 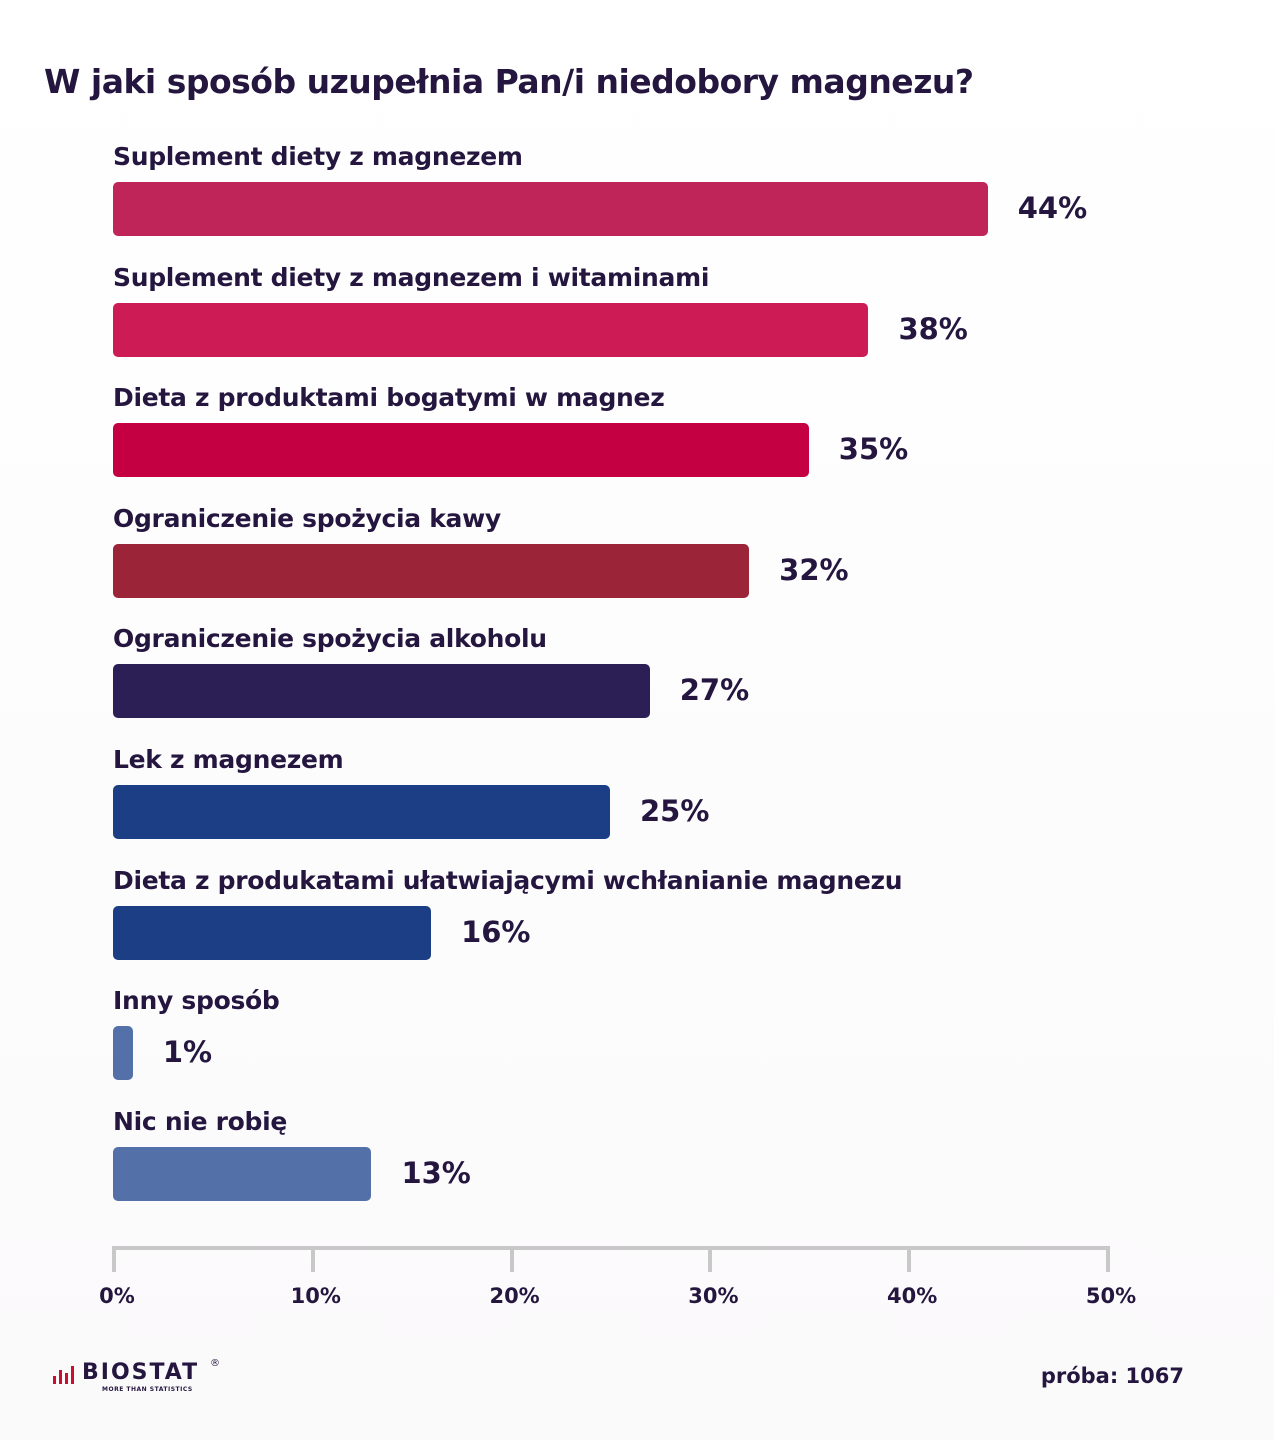 What do you see at coordinates (389, 398) in the screenshot?
I see `category-label: Dieta z produktami bogatymi w magnez` at bounding box center [389, 398].